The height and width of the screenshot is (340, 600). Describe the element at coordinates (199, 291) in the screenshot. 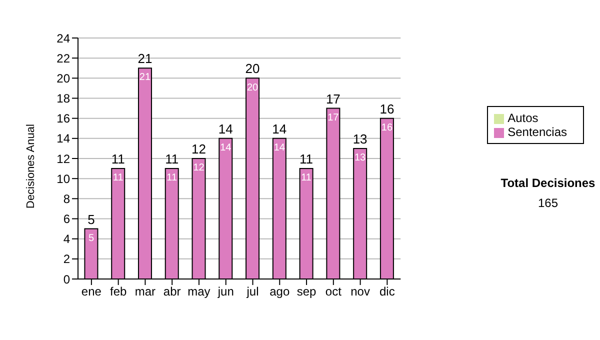

I see `x-tick-label: may` at that location.